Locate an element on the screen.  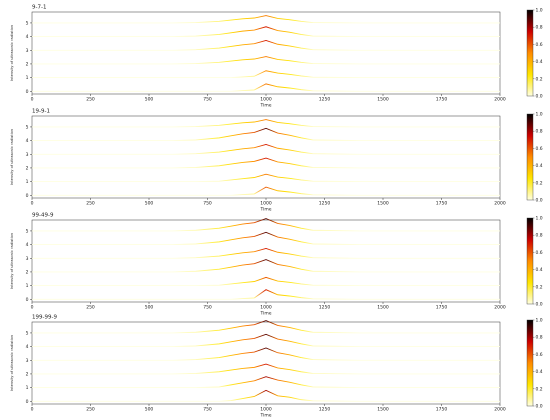
panel-title: 199-99-9 is located at coordinates (44, 318).